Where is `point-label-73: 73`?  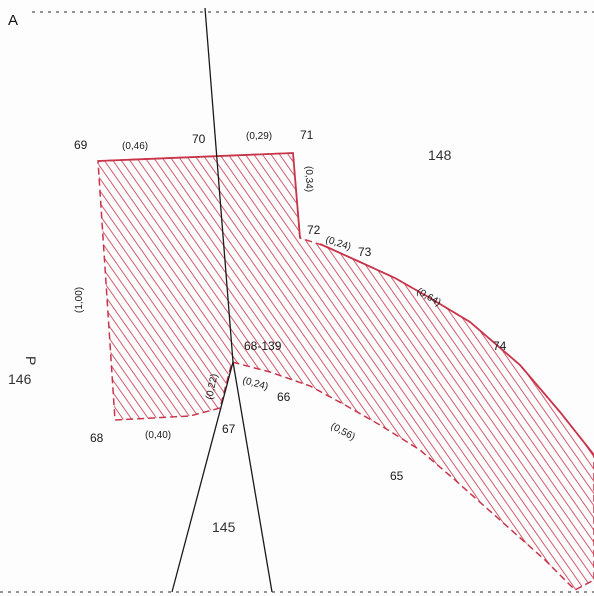
point-label-73: 73 is located at coordinates (365, 252).